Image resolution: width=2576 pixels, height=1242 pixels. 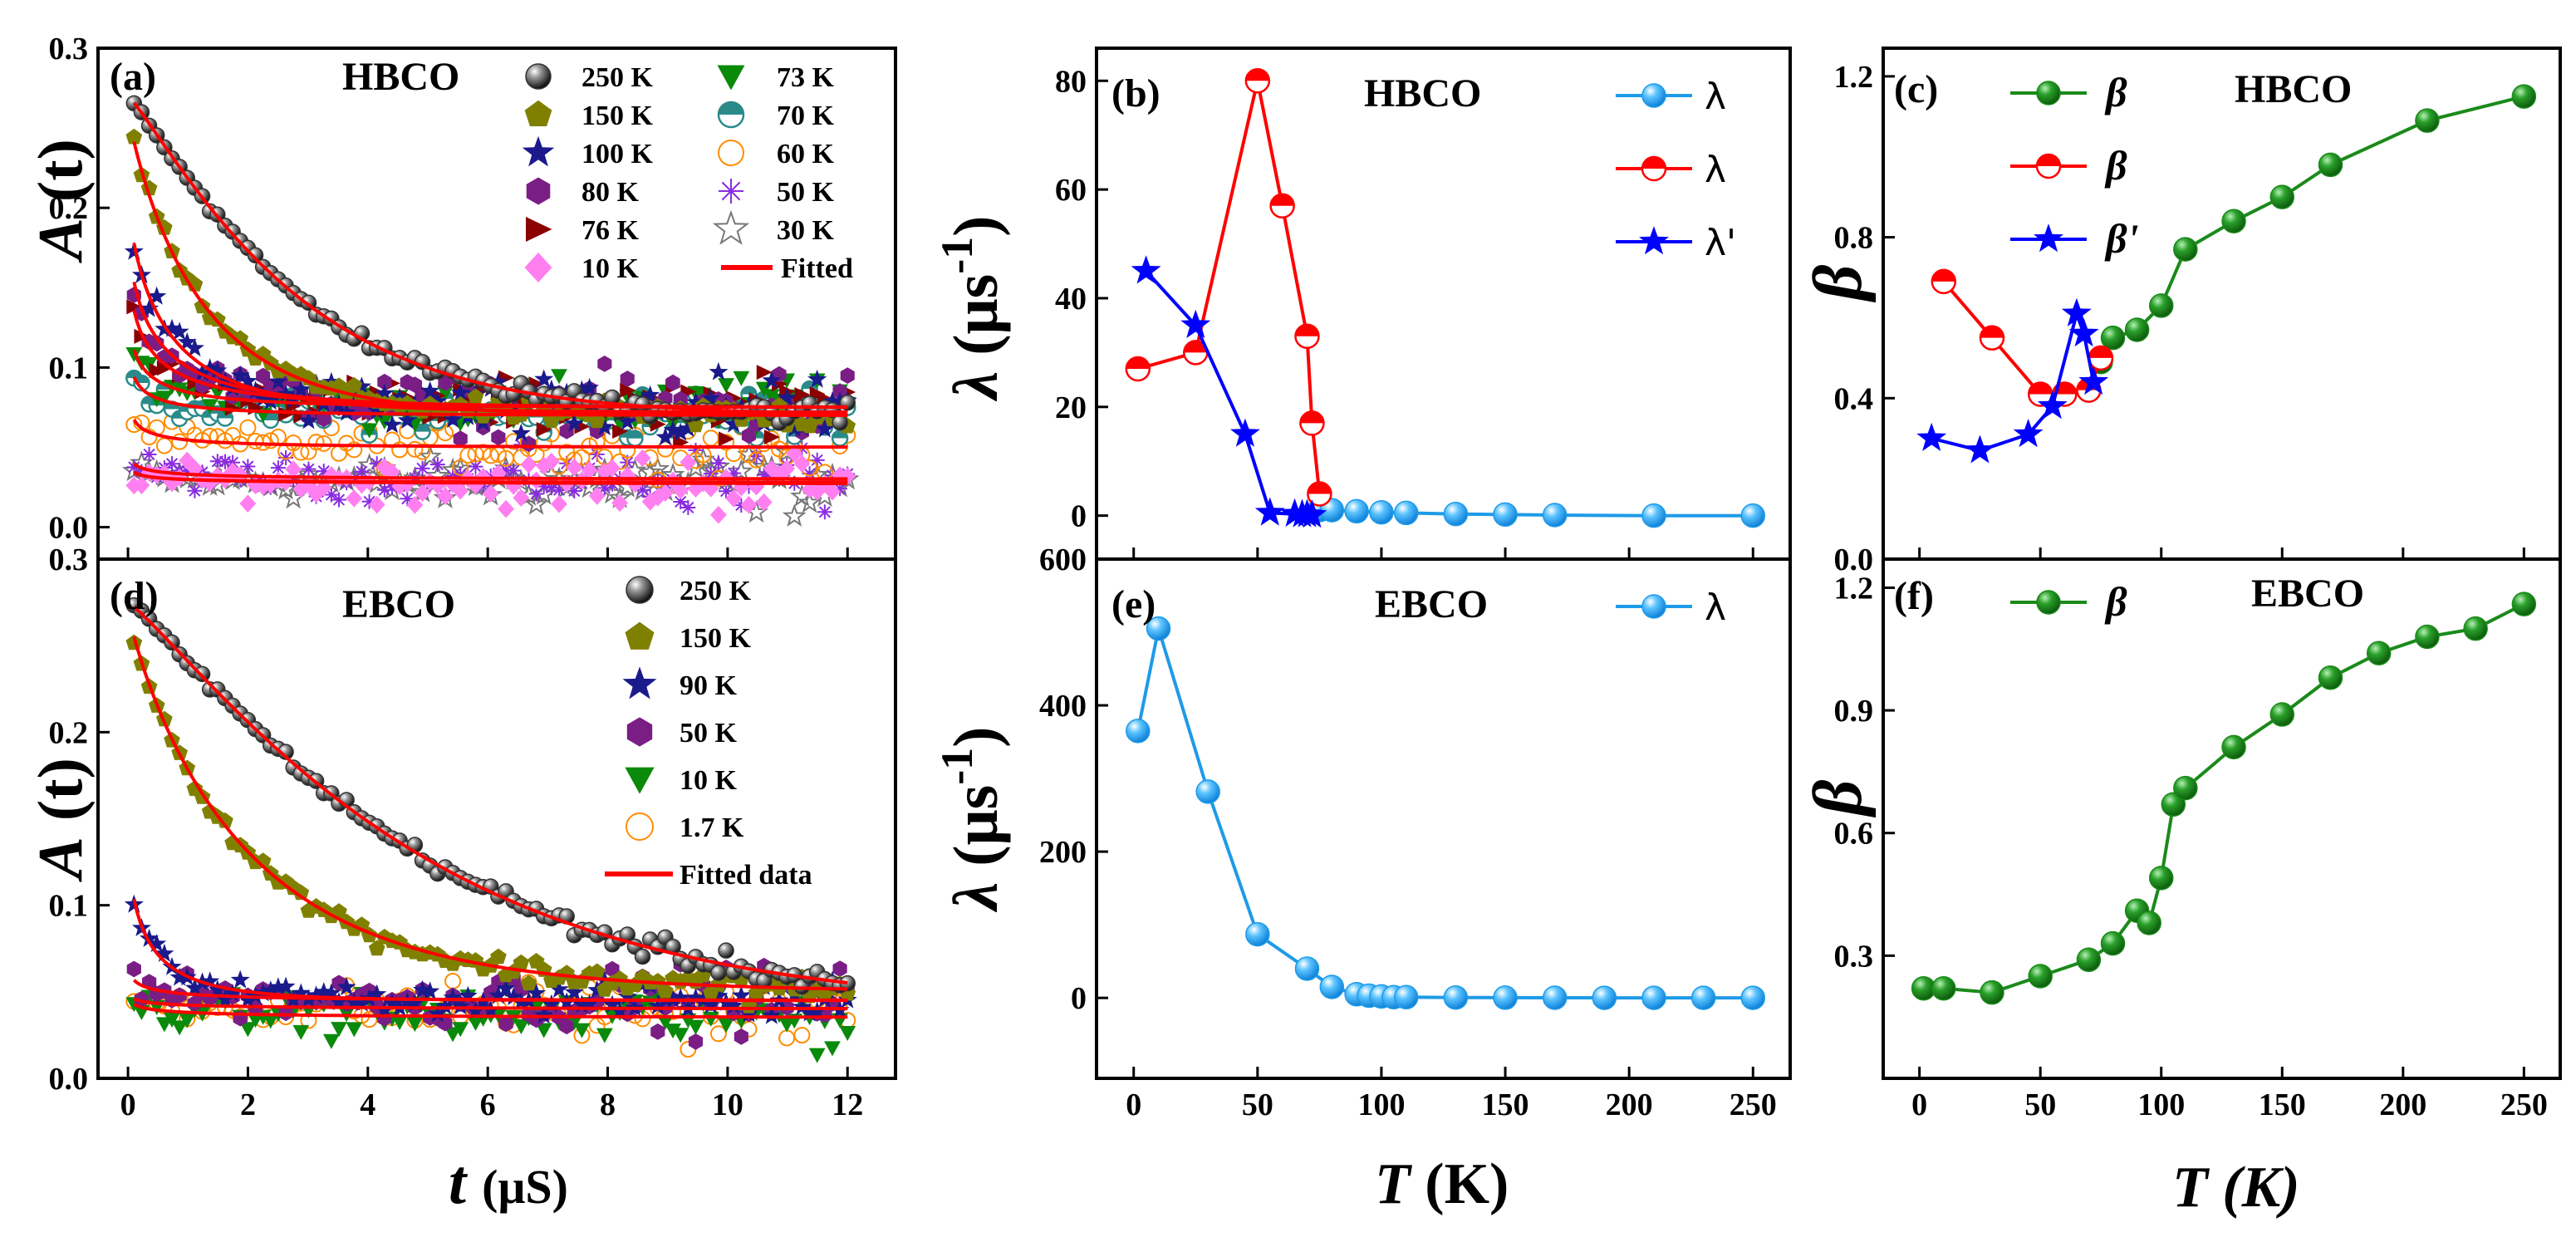 I want to click on fit-d-10K, so click(x=490, y=1011).